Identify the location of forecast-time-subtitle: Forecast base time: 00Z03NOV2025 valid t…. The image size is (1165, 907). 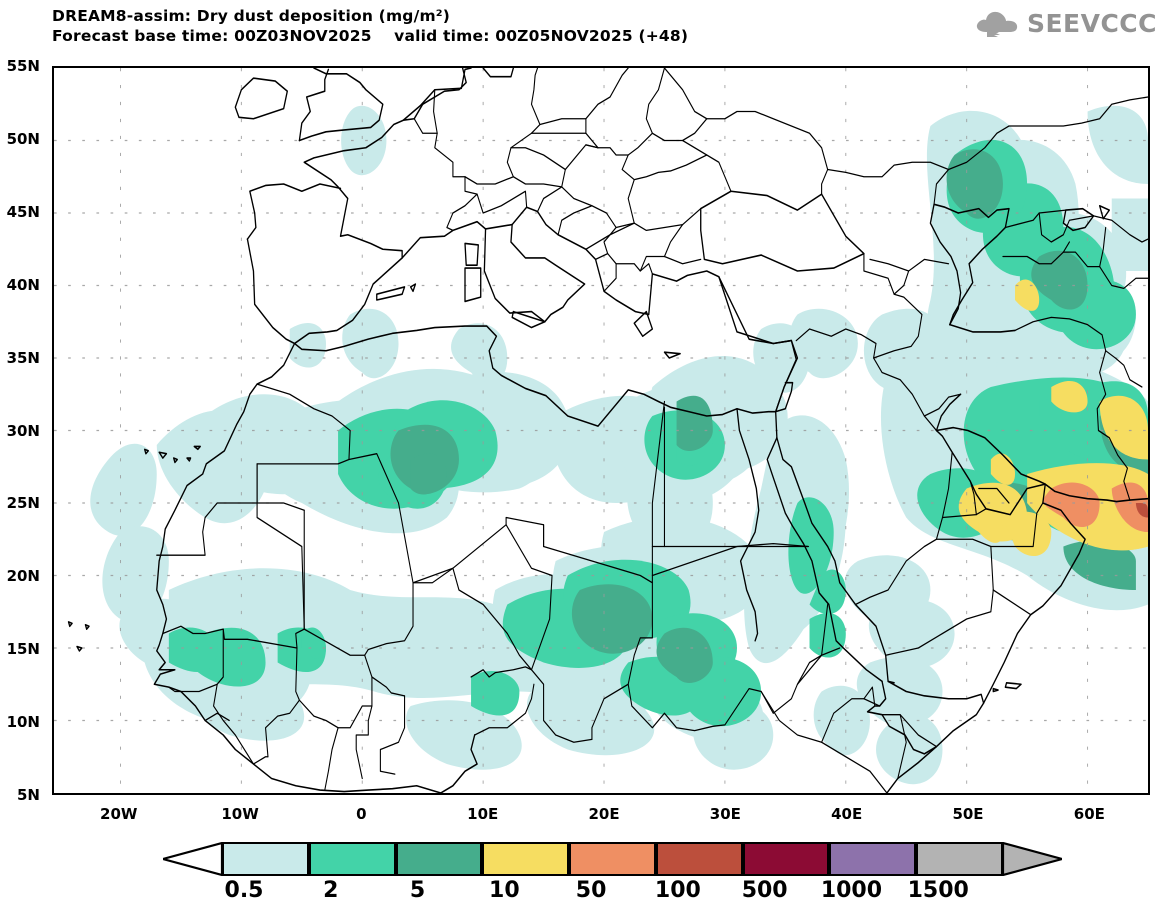
(370, 36).